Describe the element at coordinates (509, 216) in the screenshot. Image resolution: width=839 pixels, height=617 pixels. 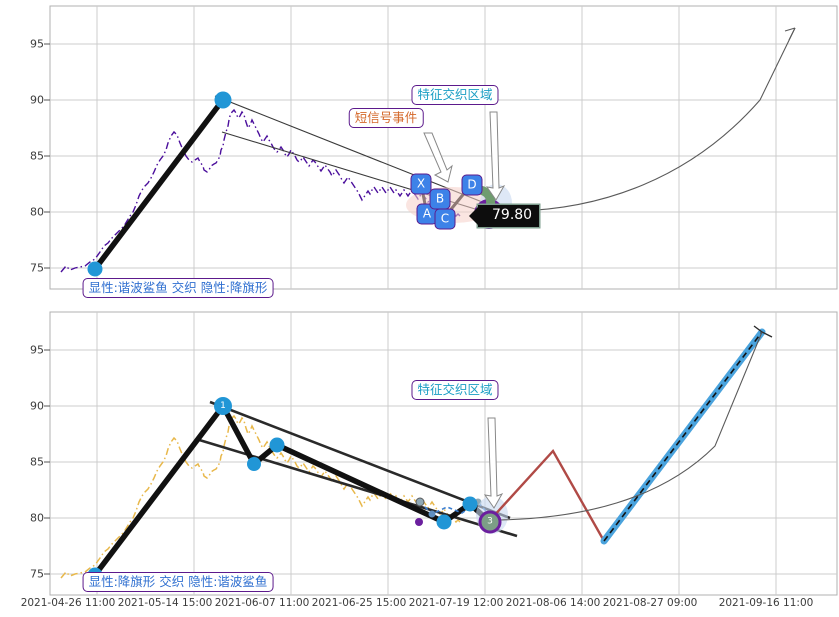
I see `price-tooltip: 79.80` at that location.